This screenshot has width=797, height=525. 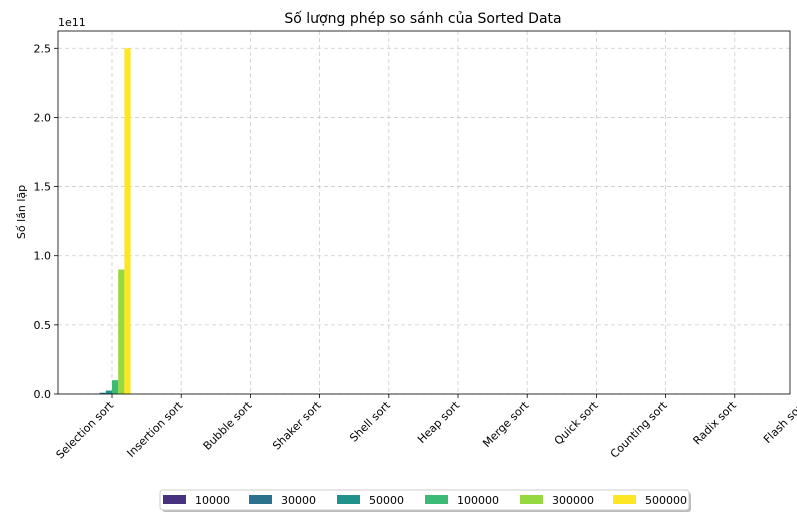 I want to click on y-tick-label: 0.5, so click(x=43, y=325).